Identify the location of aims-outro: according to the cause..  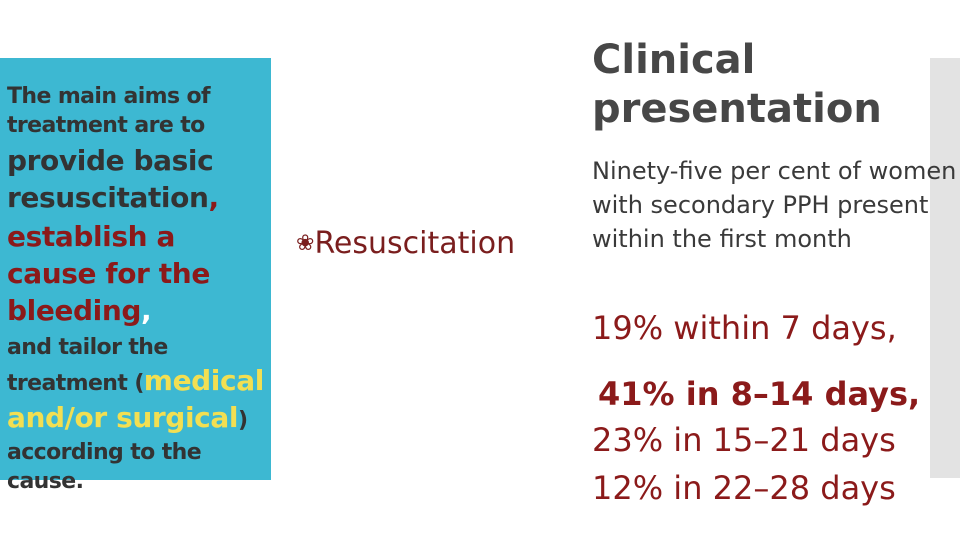
(104, 467).